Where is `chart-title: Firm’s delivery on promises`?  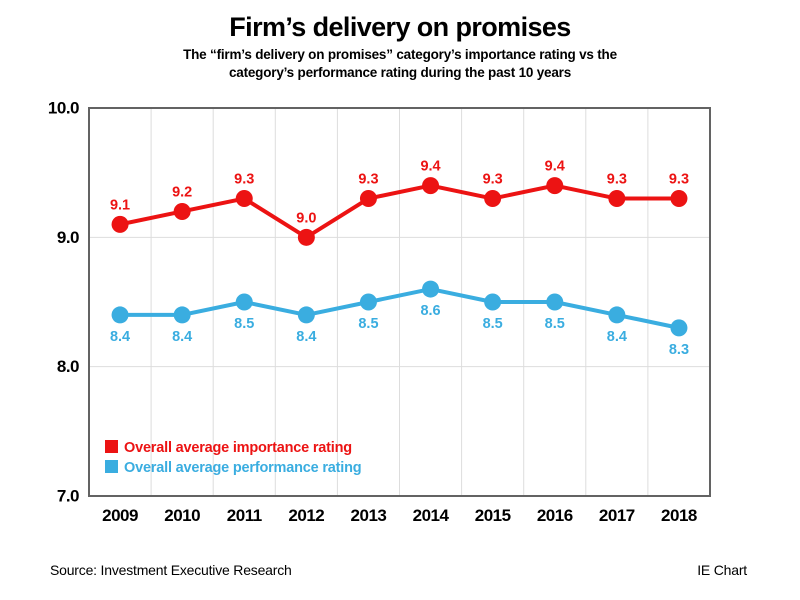
chart-title: Firm’s delivery on promises is located at coordinates (400, 27).